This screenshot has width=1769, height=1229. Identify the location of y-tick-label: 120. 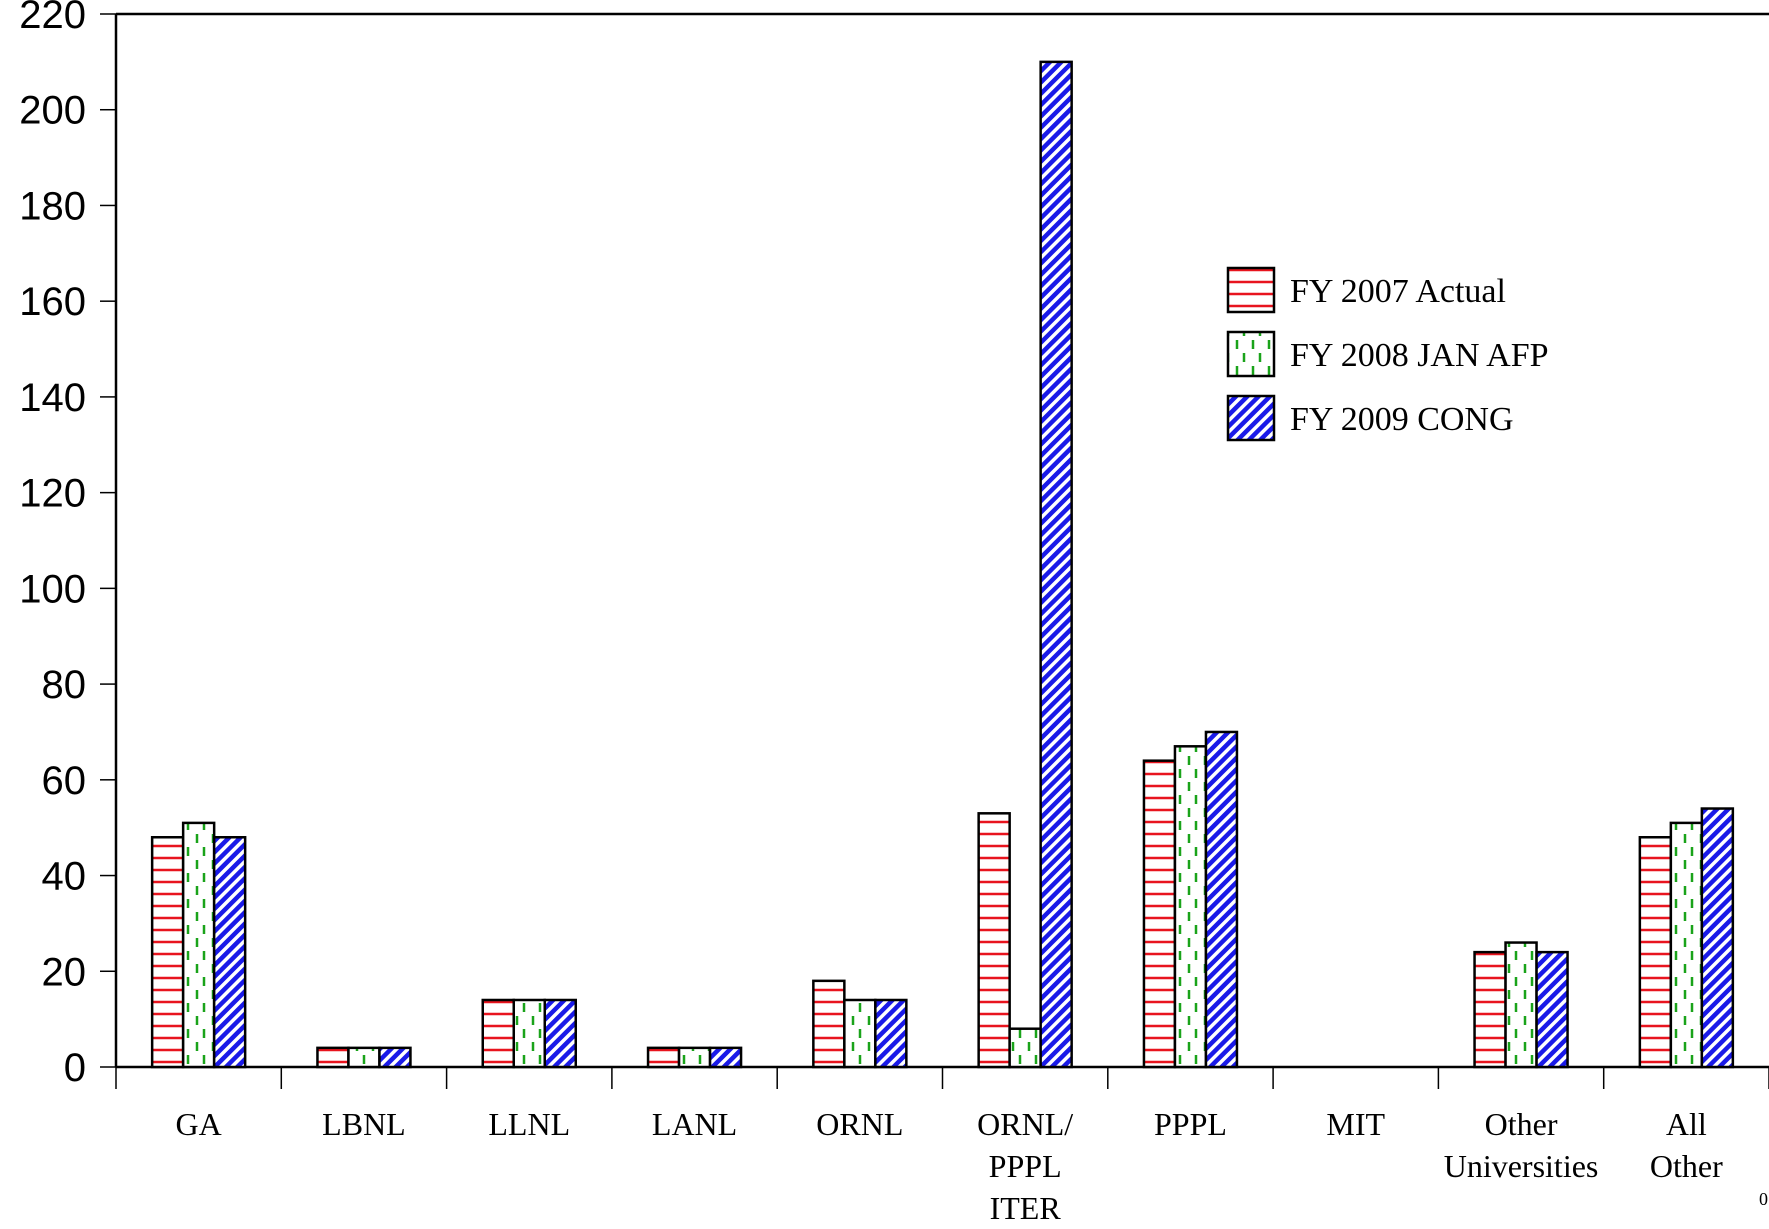
(52, 494).